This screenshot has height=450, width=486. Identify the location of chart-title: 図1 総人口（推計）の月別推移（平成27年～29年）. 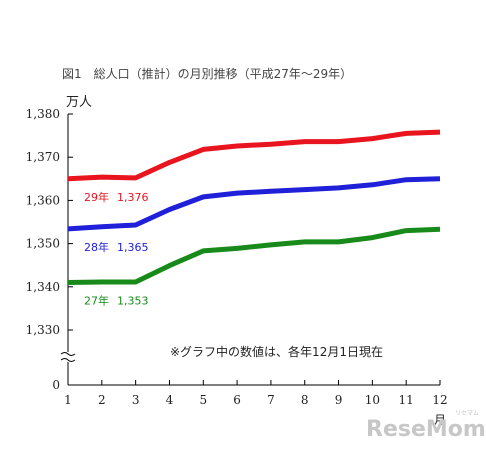
(207, 73).